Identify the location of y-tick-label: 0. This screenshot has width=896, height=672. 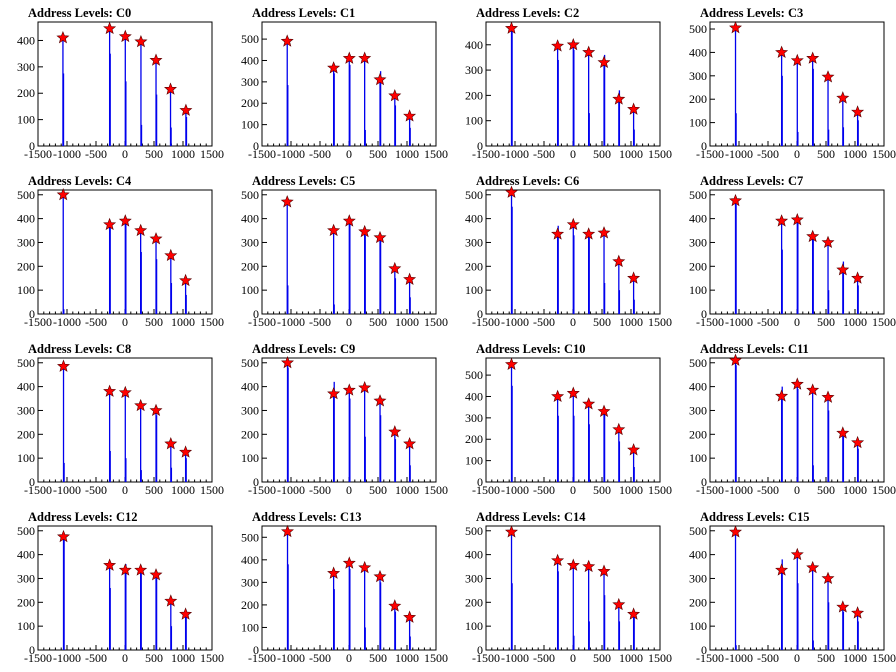
(256, 314).